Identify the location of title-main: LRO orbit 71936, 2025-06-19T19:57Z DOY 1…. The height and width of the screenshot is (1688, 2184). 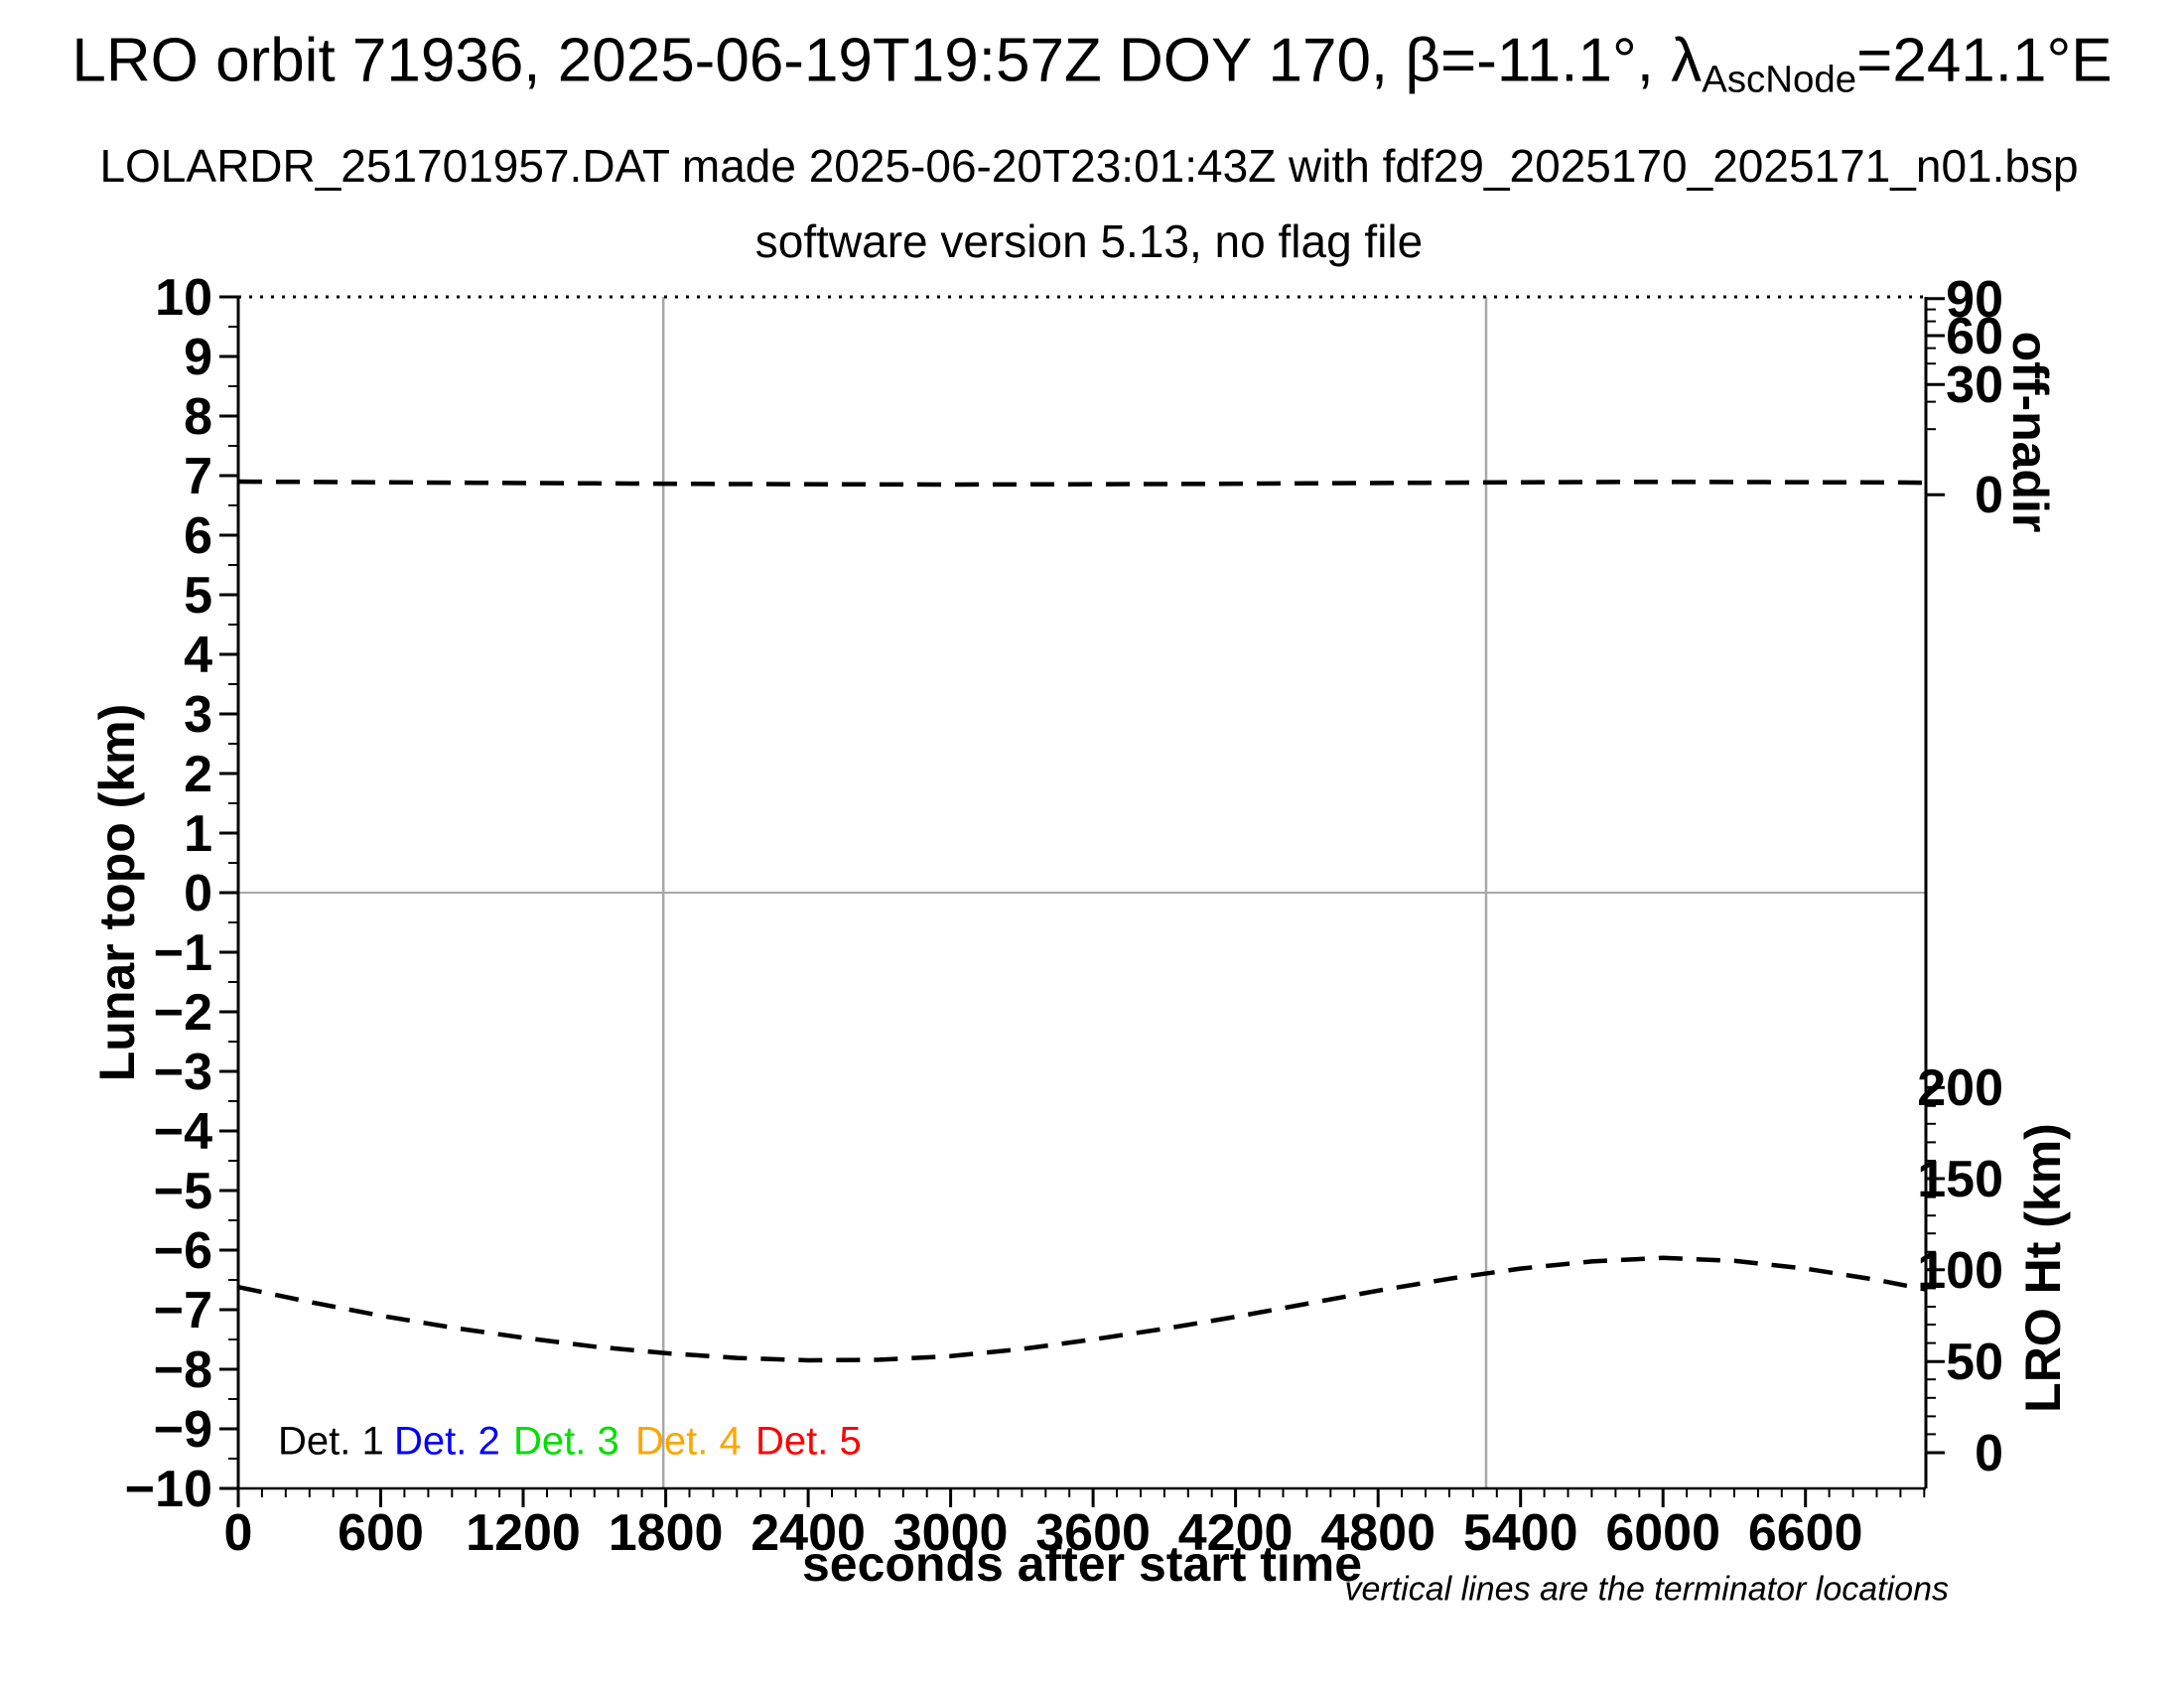
(887, 60).